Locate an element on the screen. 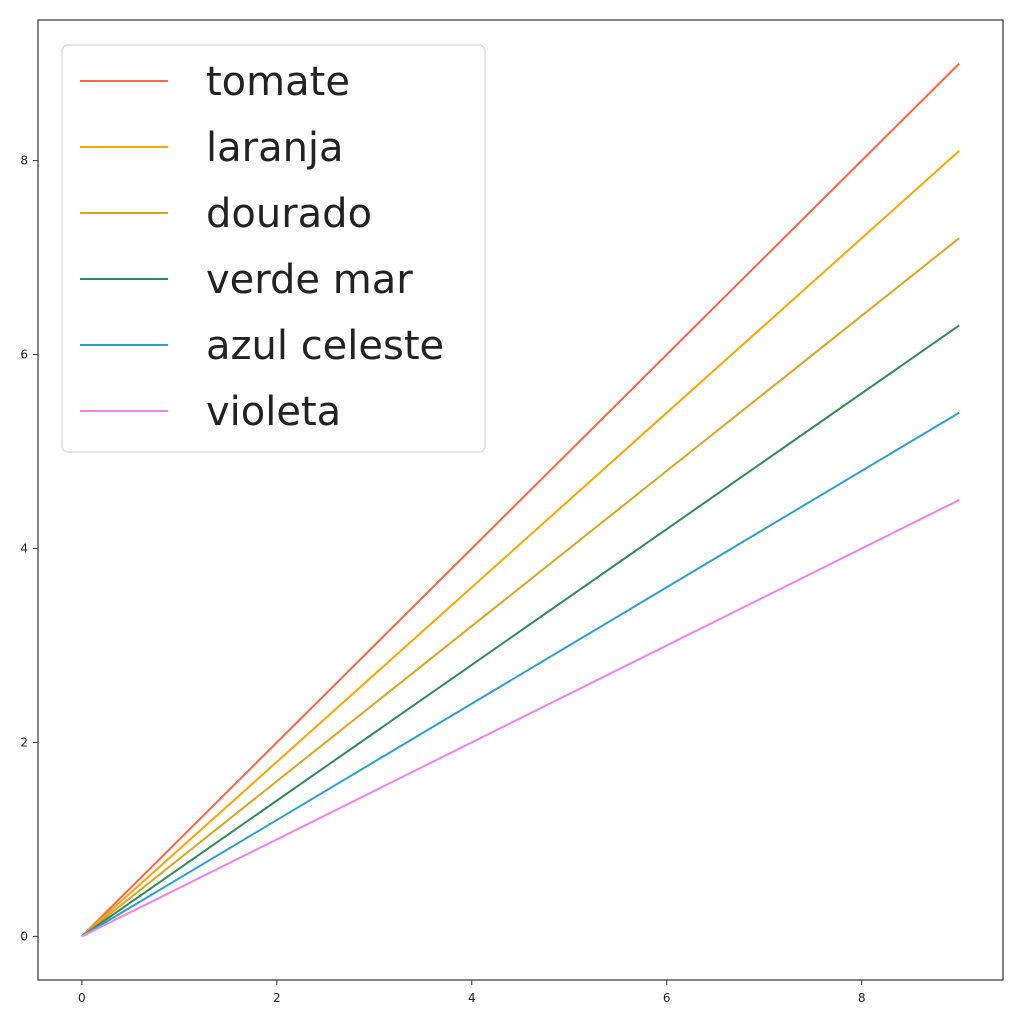 Image resolution: width=1024 pixels, height=1027 pixels. x-tick-label: 4 is located at coordinates (472, 998).